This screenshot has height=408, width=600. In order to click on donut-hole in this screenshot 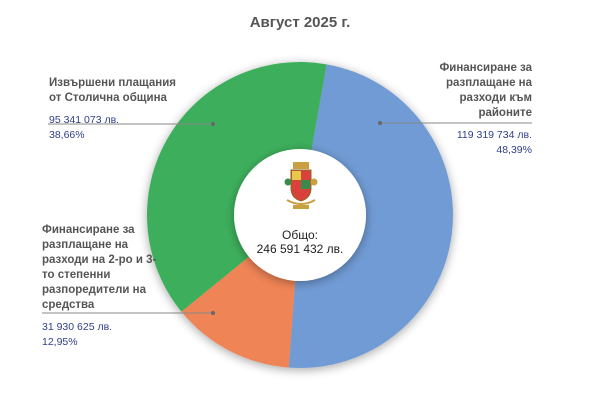, I will do `click(300, 215)`.